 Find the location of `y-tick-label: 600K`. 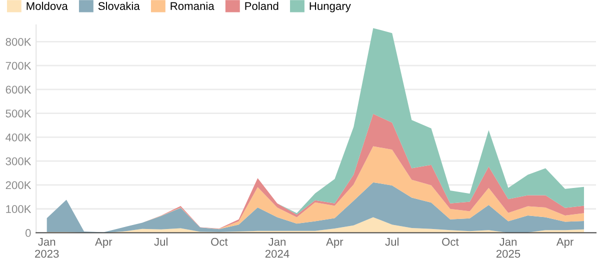

y-tick-label: 600K is located at coordinates (19, 90).